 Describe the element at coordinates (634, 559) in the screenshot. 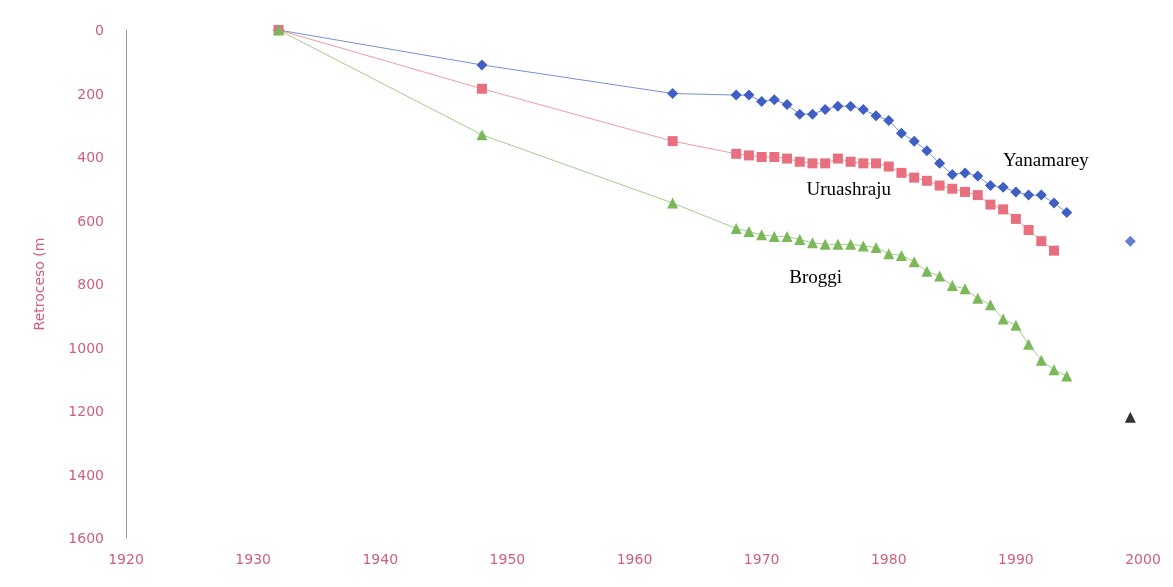

I see `x-tick-label: 1960` at that location.